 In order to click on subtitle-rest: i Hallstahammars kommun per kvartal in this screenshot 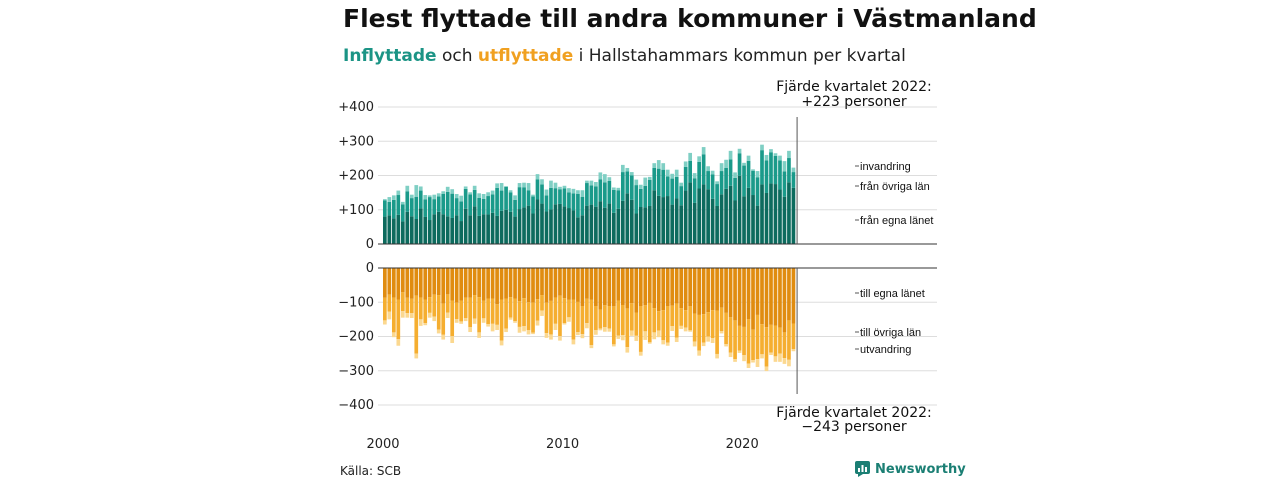, I will do `click(739, 56)`.